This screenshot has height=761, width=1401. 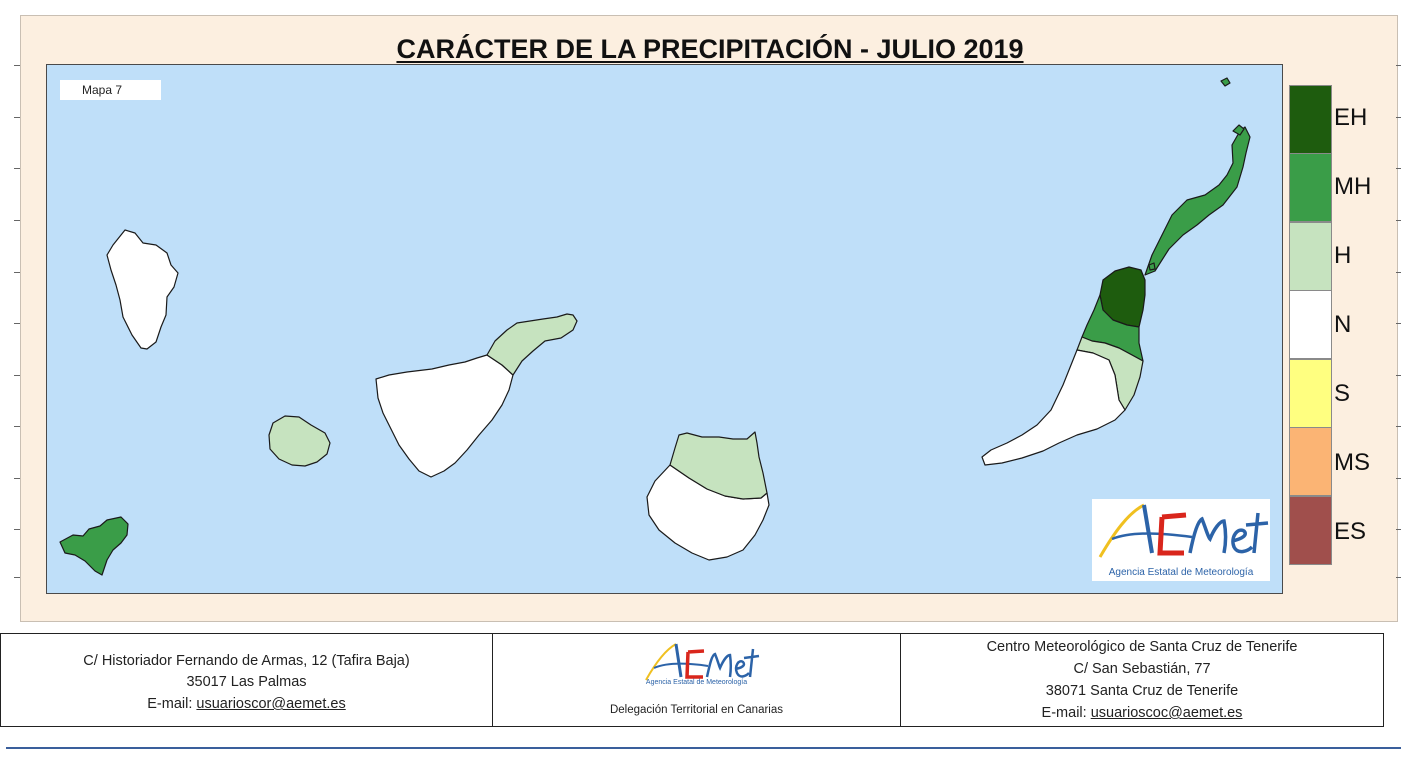 I want to click on footer-right-email-line: E-mail: usuarioscoc@aemet.es, so click(x=1142, y=713).